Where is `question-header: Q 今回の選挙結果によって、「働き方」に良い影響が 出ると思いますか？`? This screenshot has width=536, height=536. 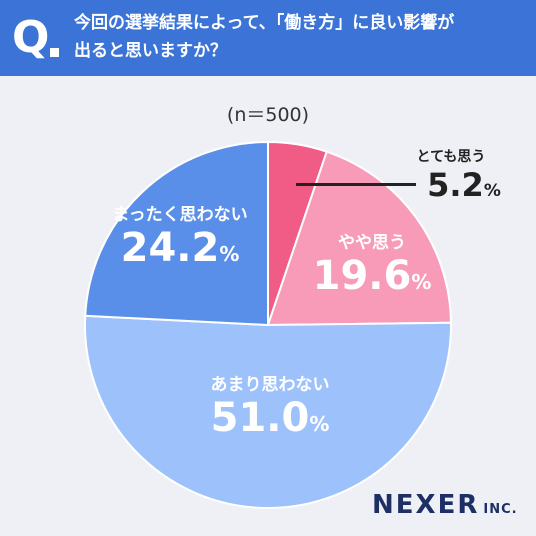
question-header: Q 今回の選挙結果によって、「働き方」に良い影響が 出ると思いますか？ is located at coordinates (268, 38).